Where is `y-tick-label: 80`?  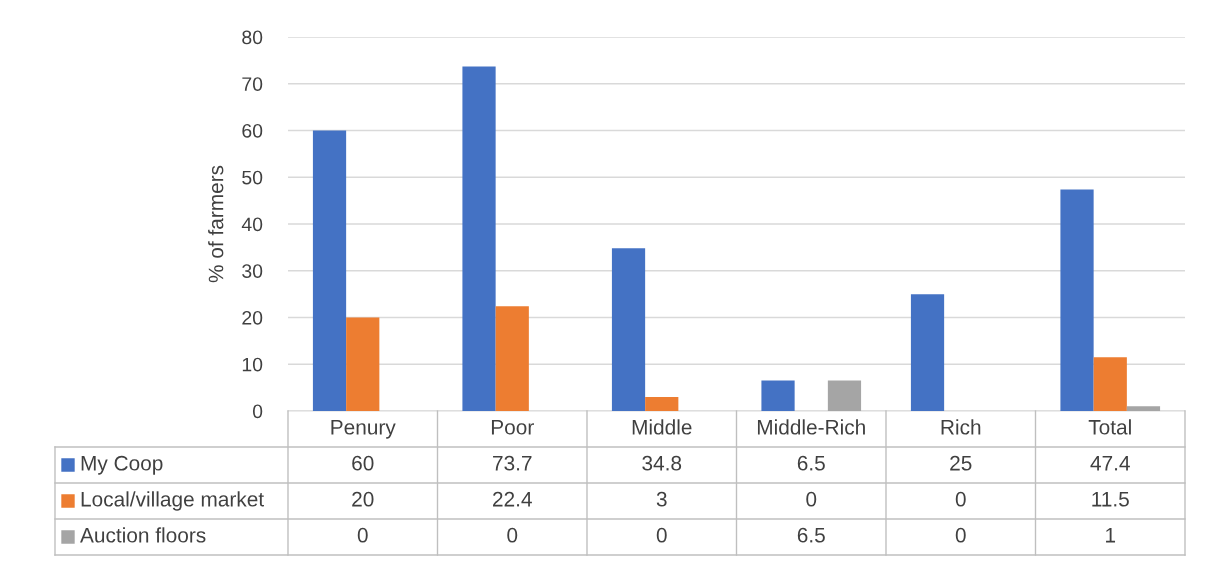
y-tick-label: 80 is located at coordinates (252, 37).